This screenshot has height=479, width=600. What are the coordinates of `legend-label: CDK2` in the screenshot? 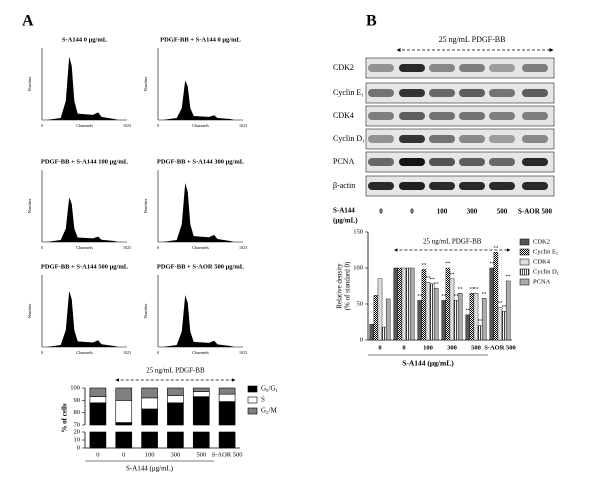 It's located at (541, 241).